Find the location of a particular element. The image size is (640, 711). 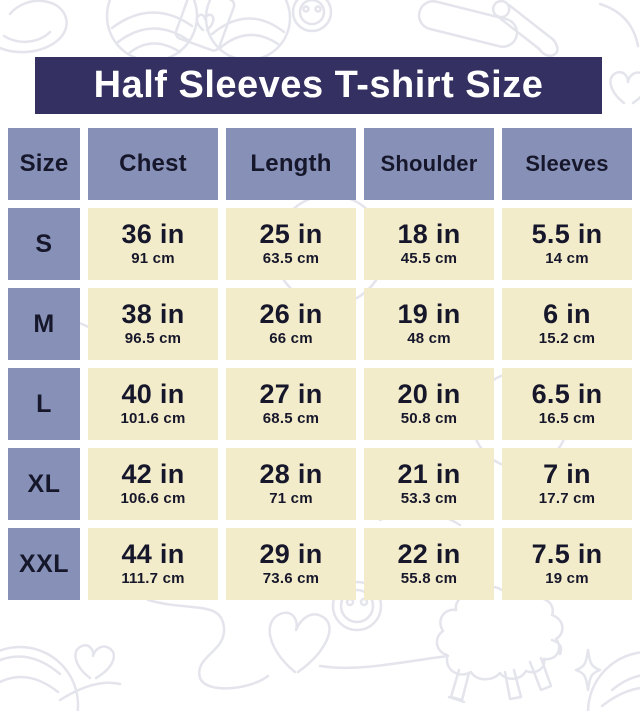

value-inches: 44 in is located at coordinates (153, 554).